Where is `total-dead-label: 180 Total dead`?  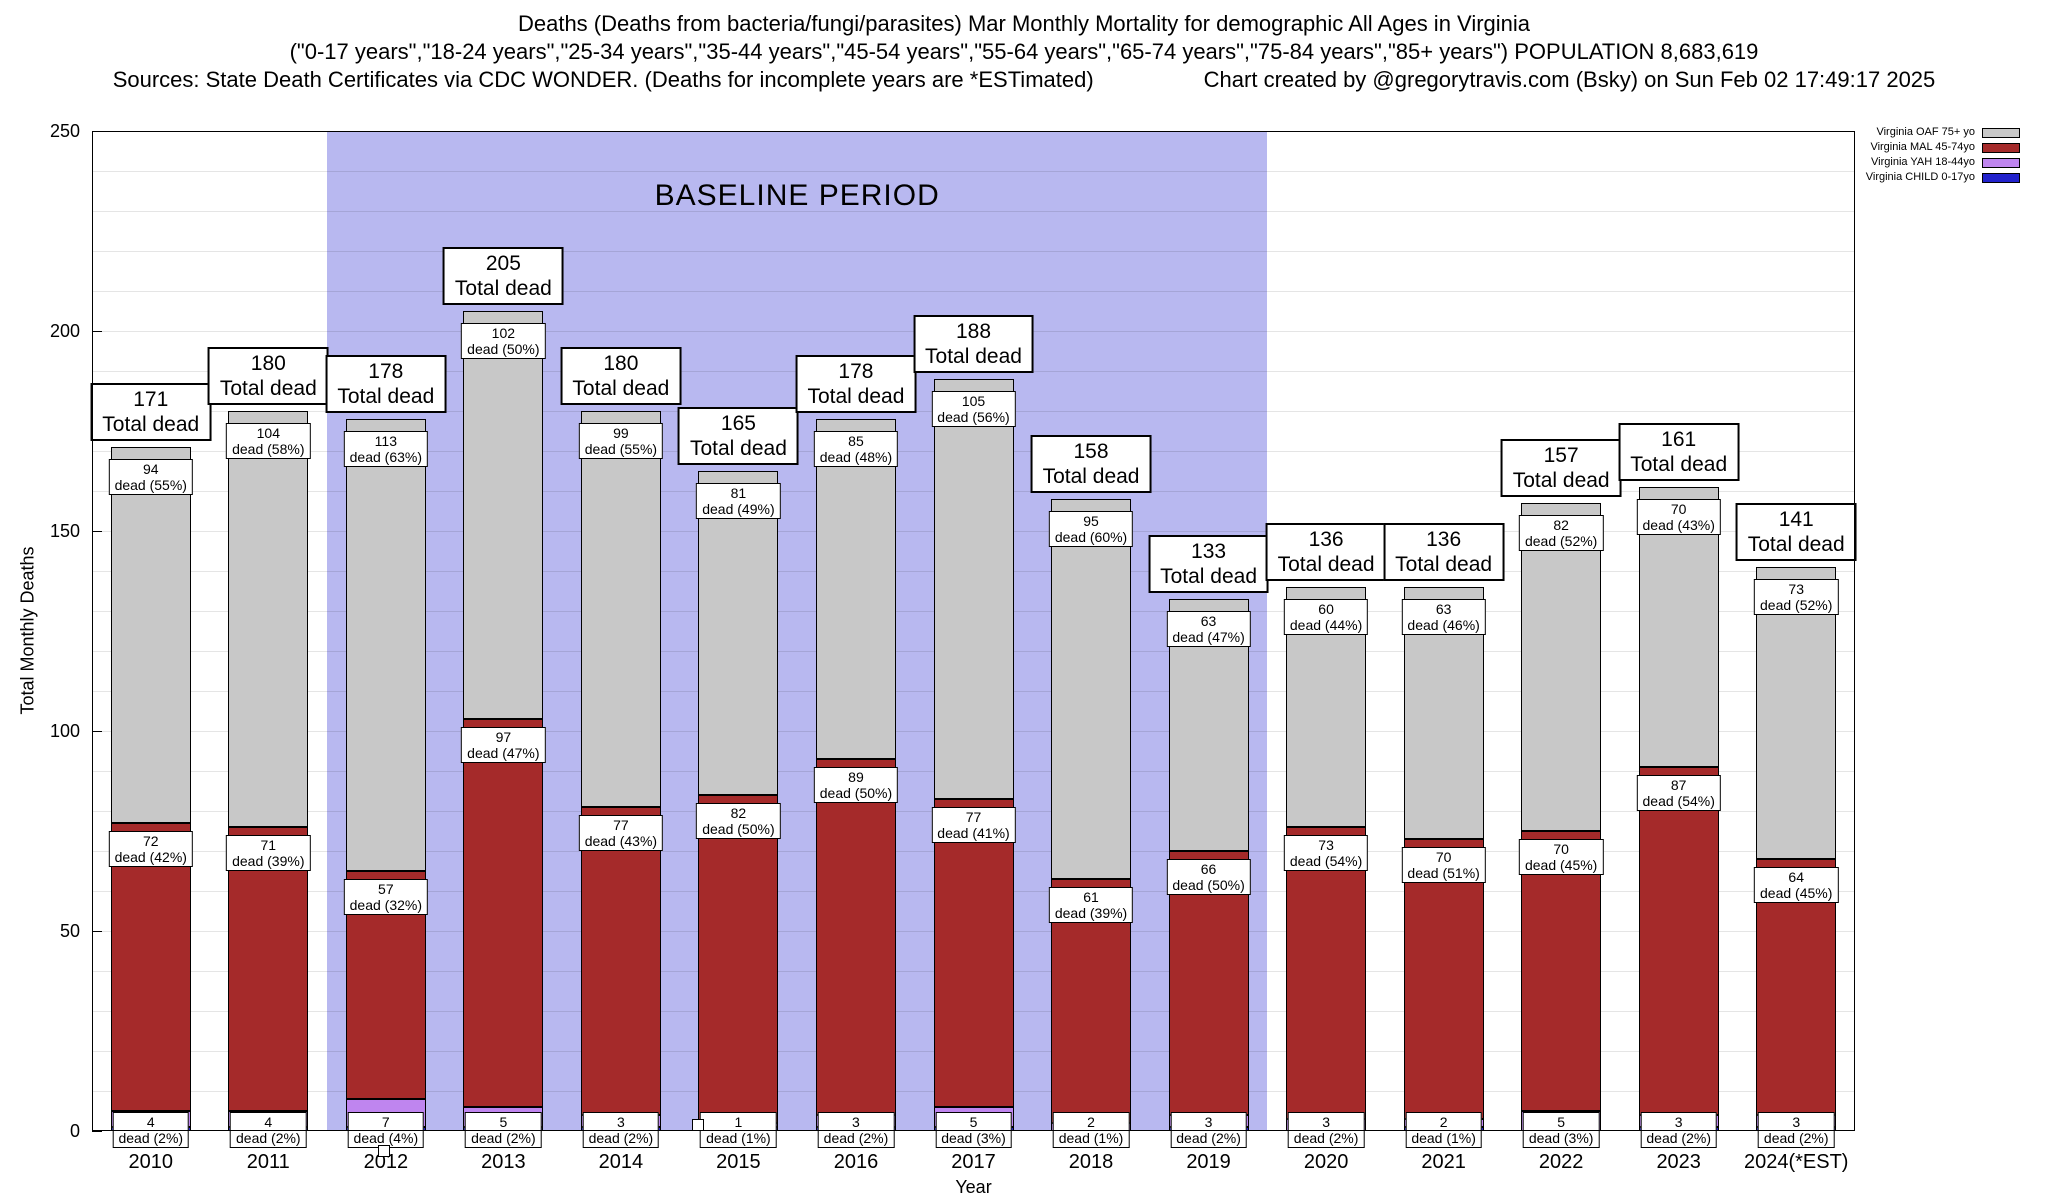
total-dead-label: 180 Total dead is located at coordinates (268, 376).